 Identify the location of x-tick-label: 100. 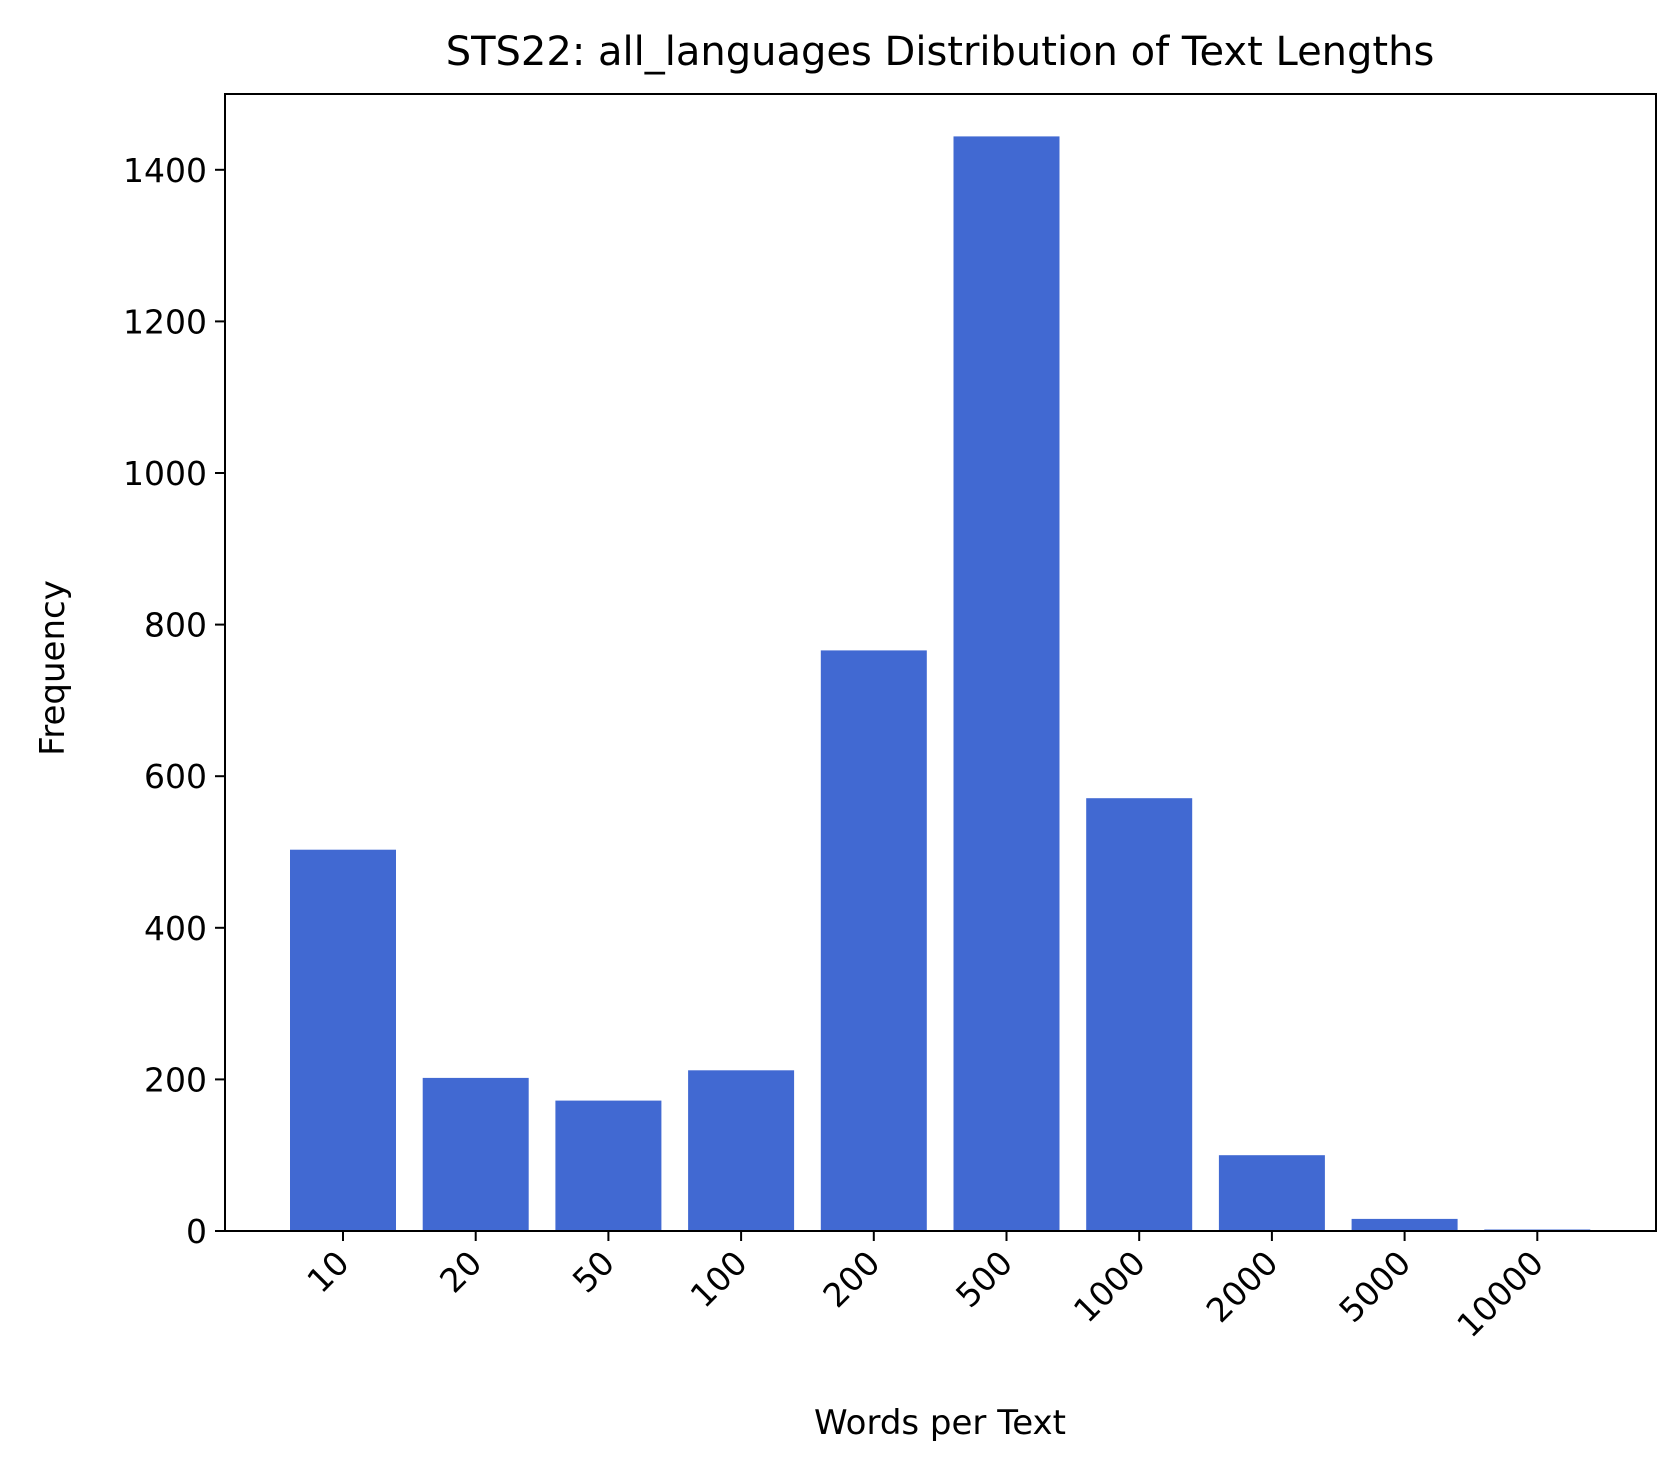
(719, 1279).